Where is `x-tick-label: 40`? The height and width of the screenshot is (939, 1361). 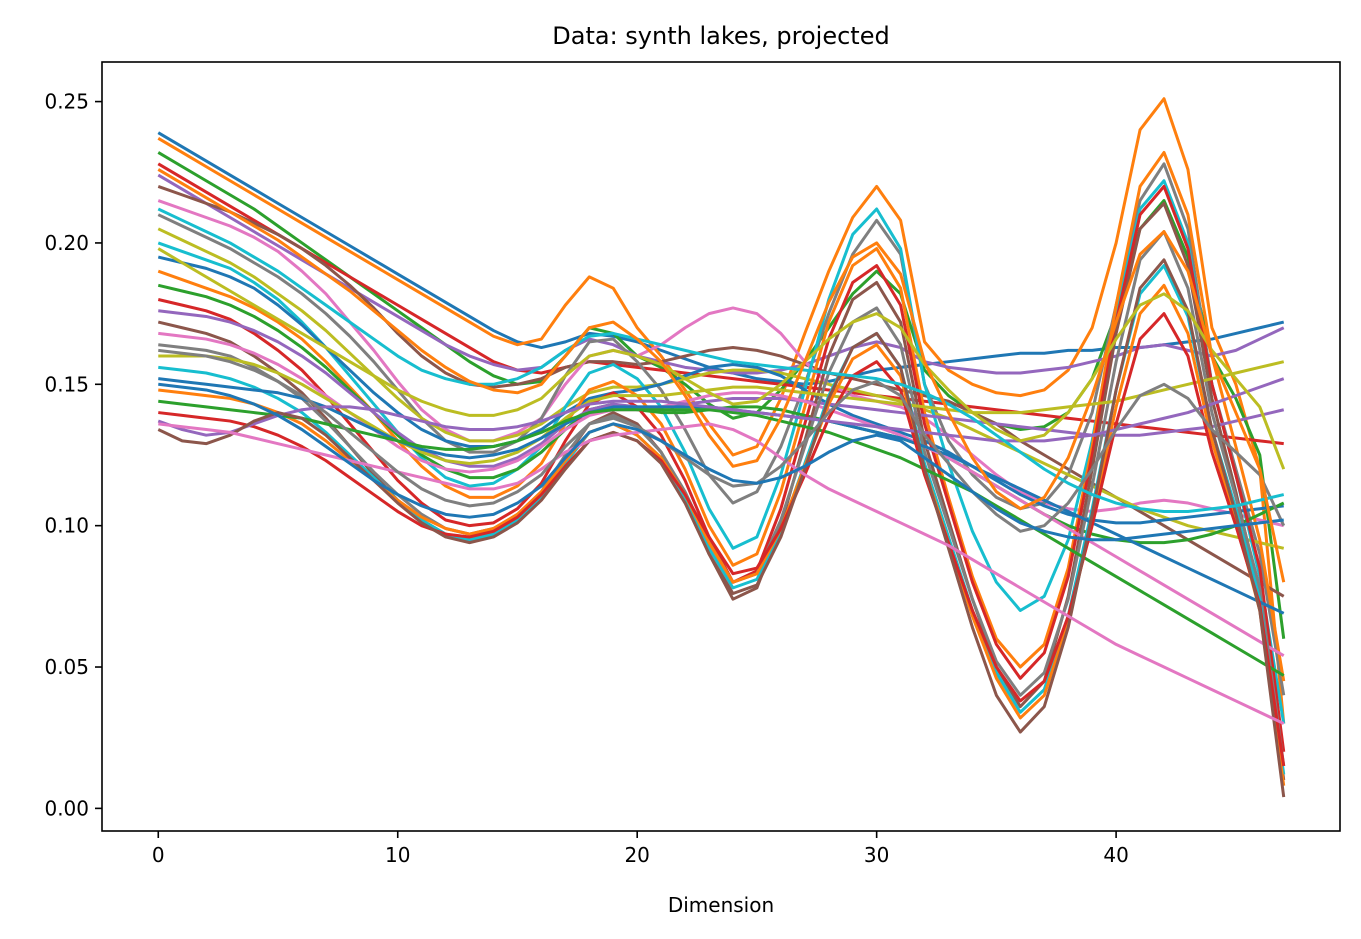
x-tick-label: 40 is located at coordinates (1115, 855).